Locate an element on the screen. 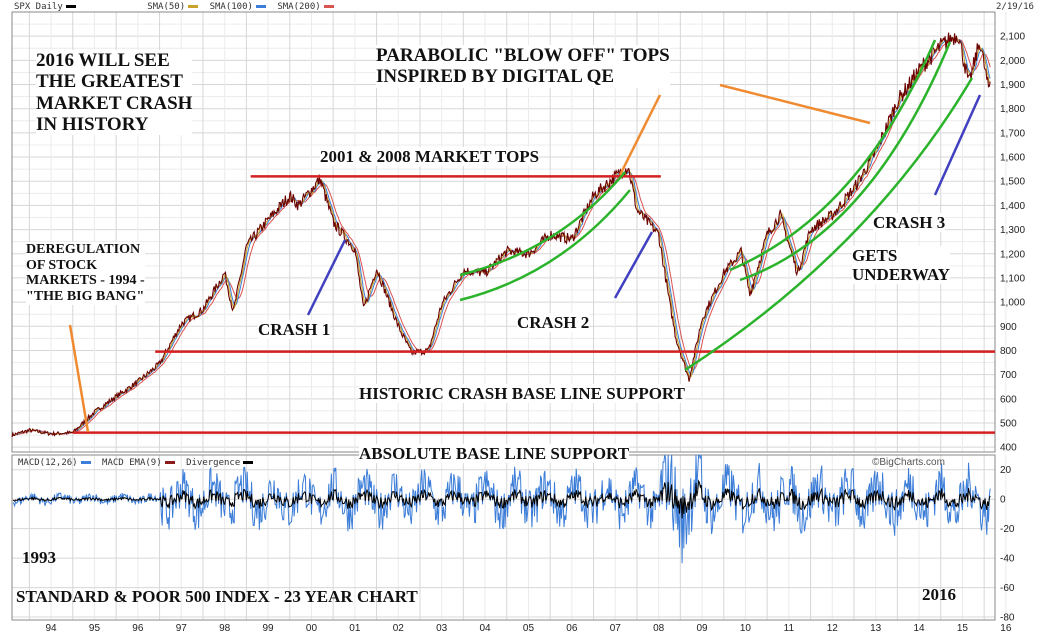  sma100-label: SMA(100) is located at coordinates (231, 7).